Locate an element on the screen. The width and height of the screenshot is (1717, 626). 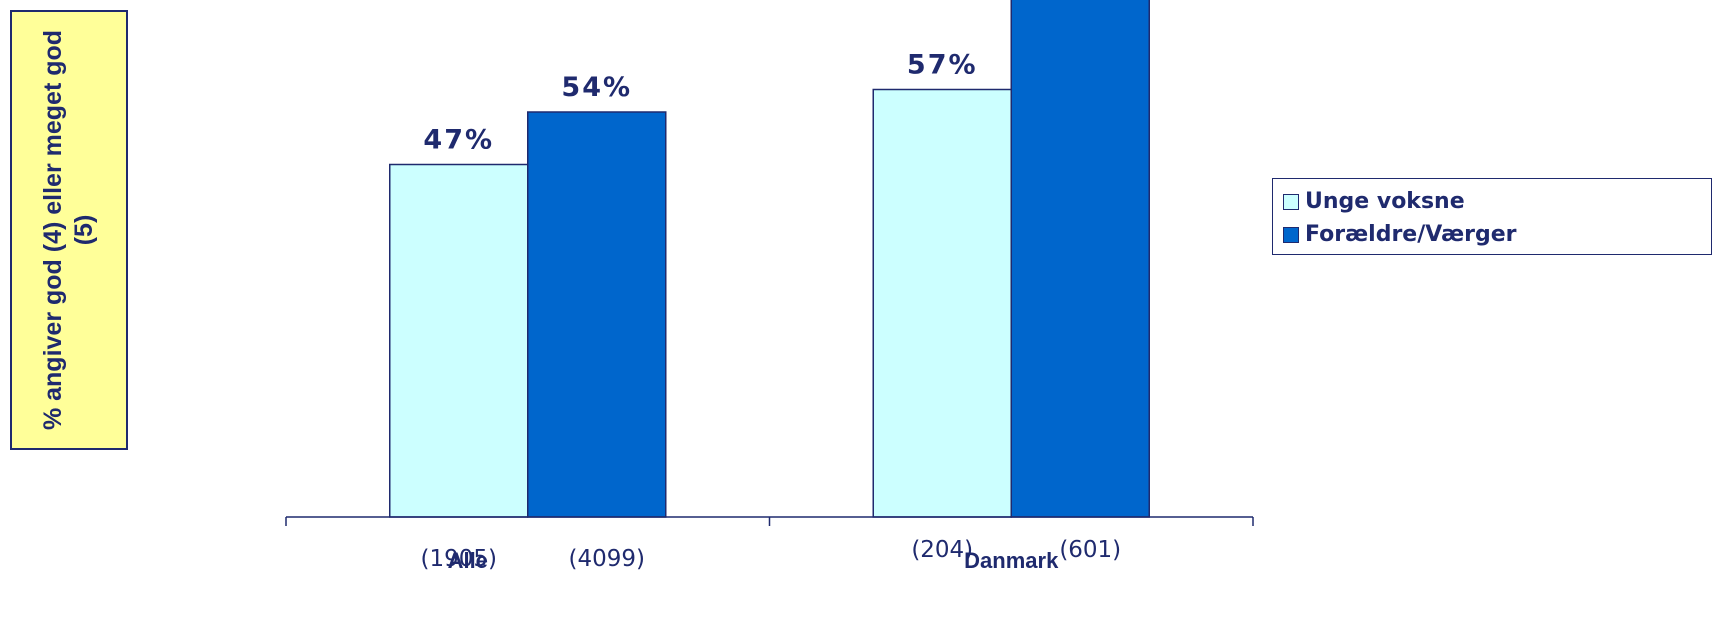
legend-item-unge-voksne: Unge voksne is located at coordinates (1497, 201).